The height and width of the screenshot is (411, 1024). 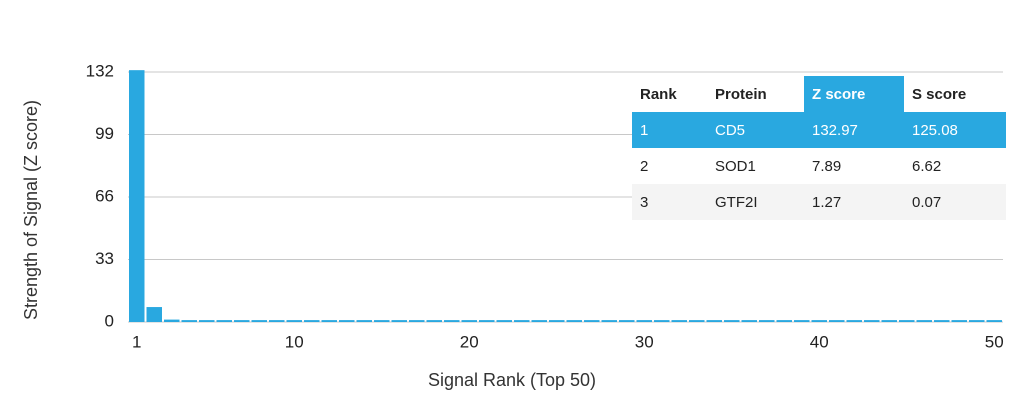 I want to click on table-cell: 1, so click(x=644, y=130).